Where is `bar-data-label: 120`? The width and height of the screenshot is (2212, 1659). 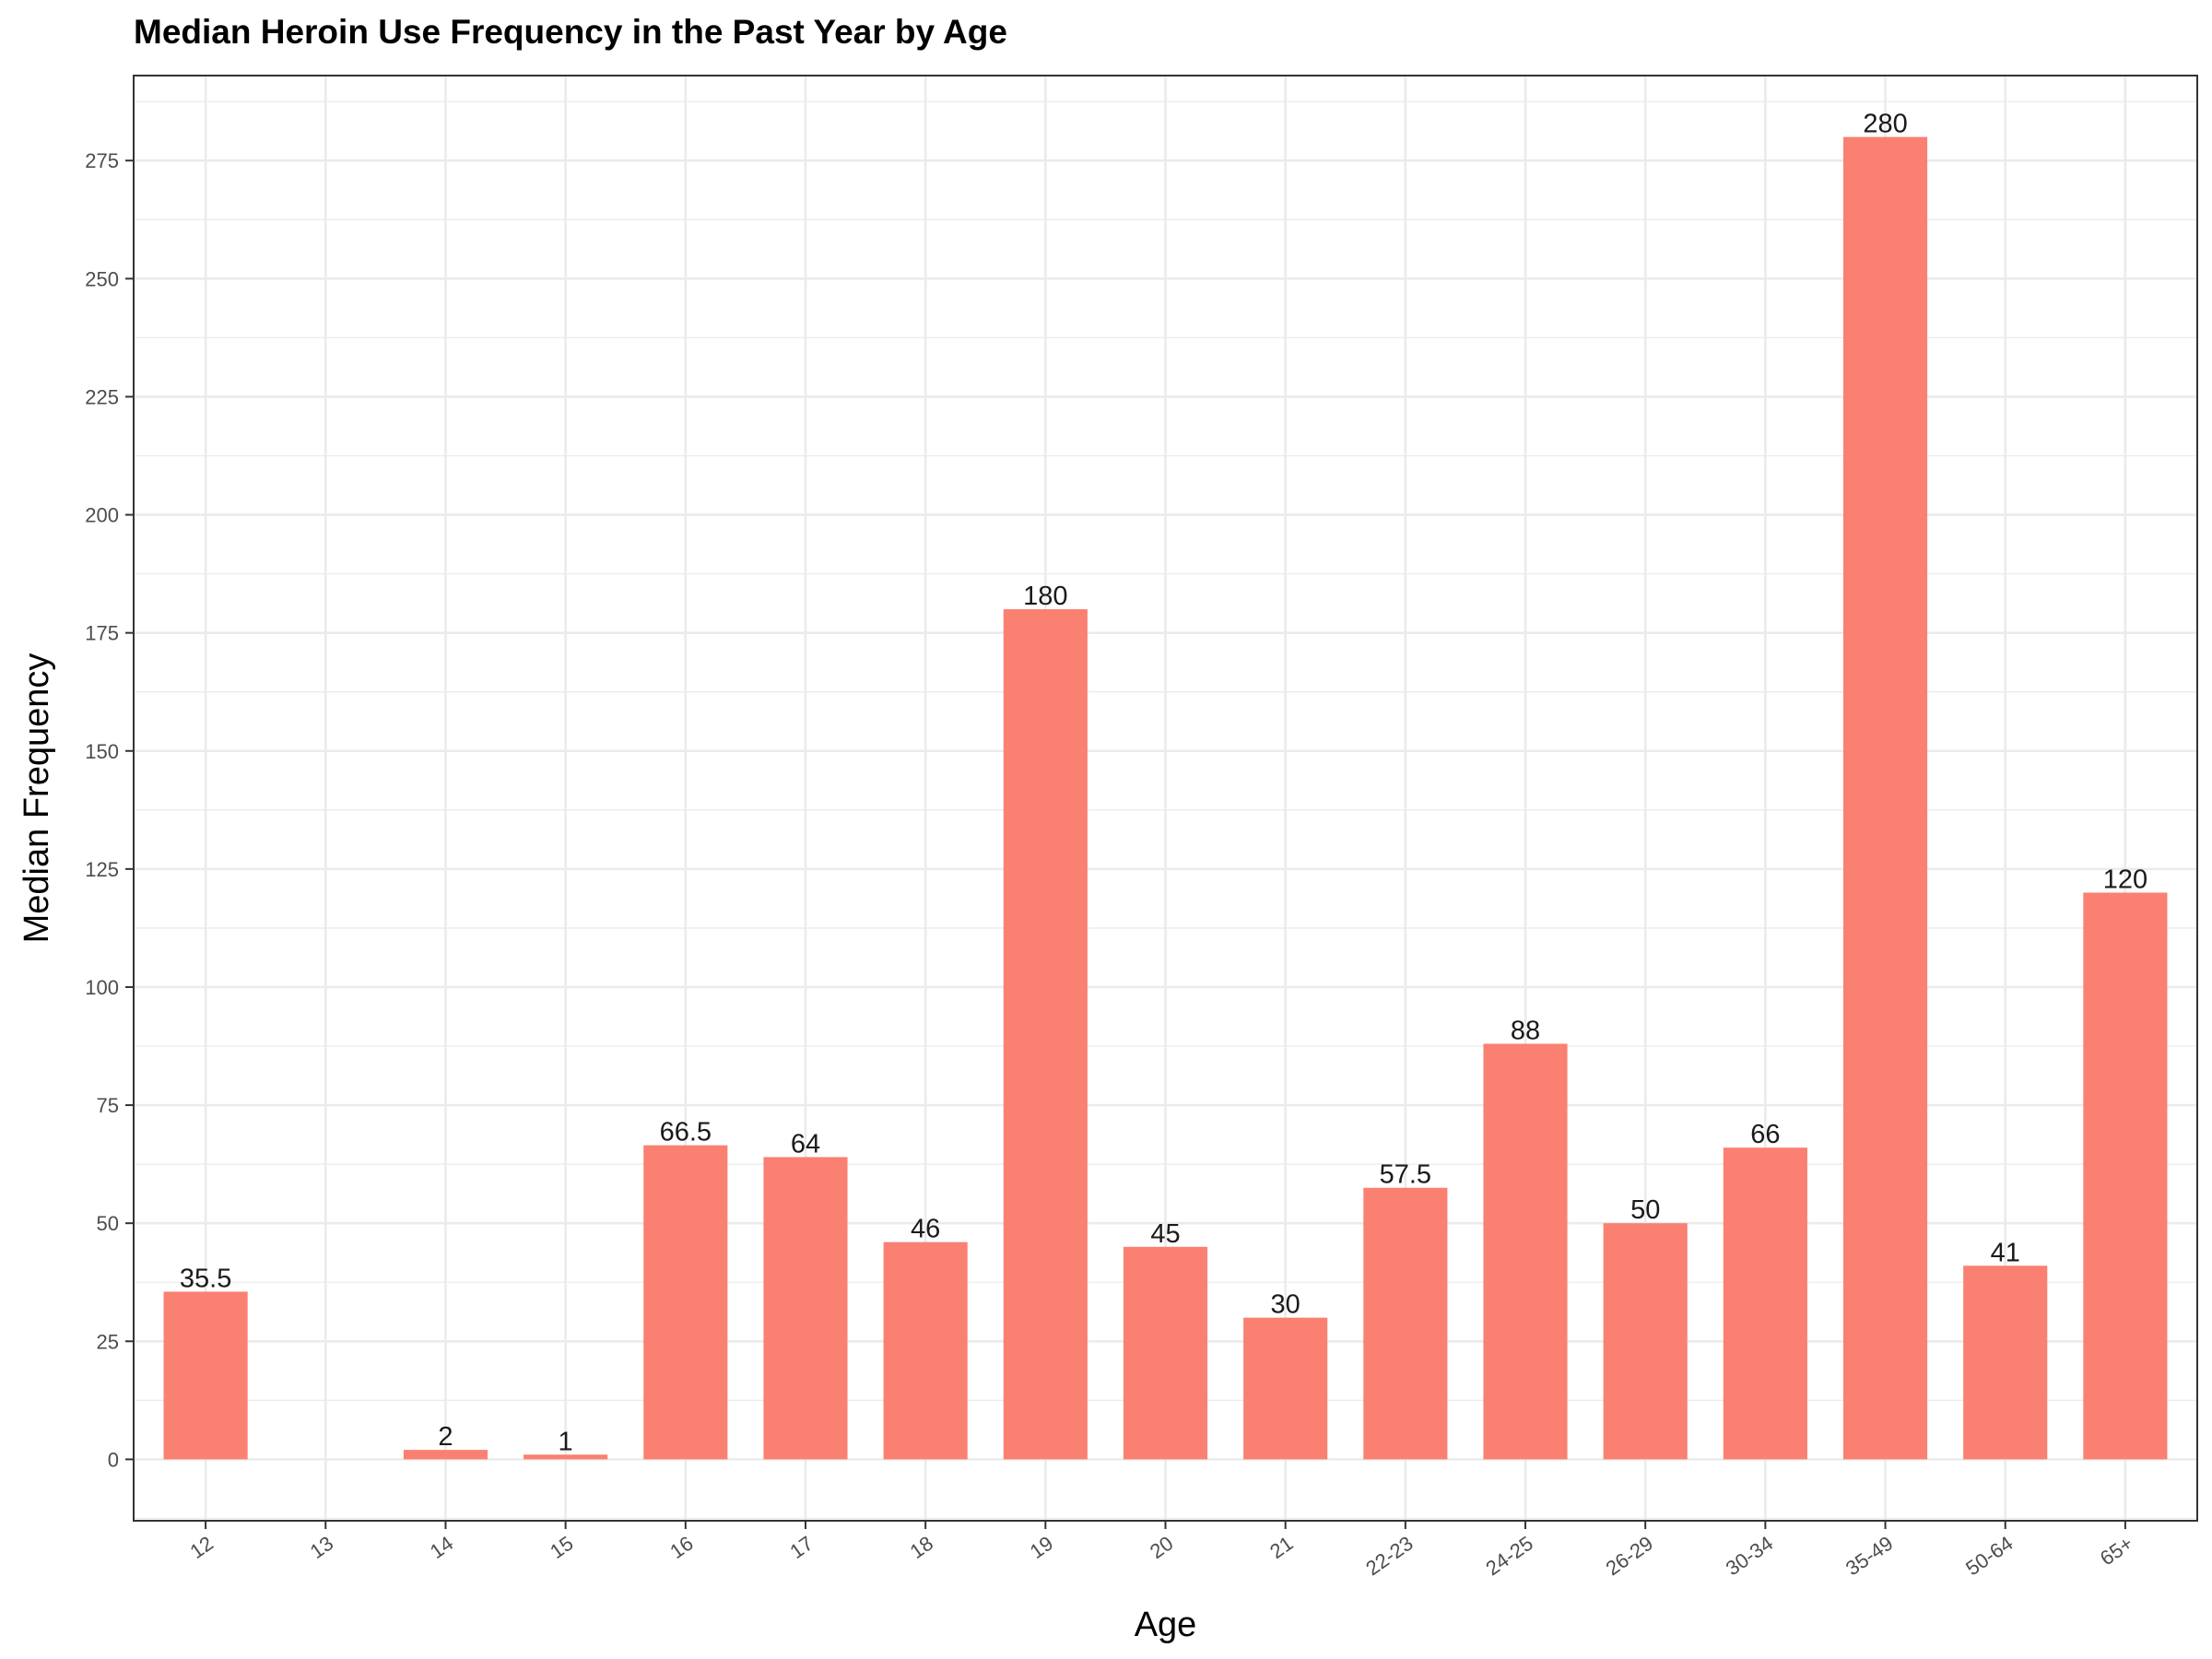
bar-data-label: 120 is located at coordinates (2125, 879).